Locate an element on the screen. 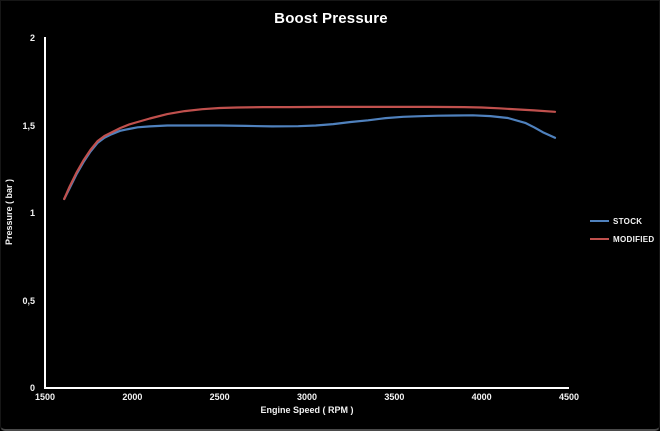 The height and width of the screenshot is (431, 660). legend-label-modified: MODIFIED is located at coordinates (634, 239).